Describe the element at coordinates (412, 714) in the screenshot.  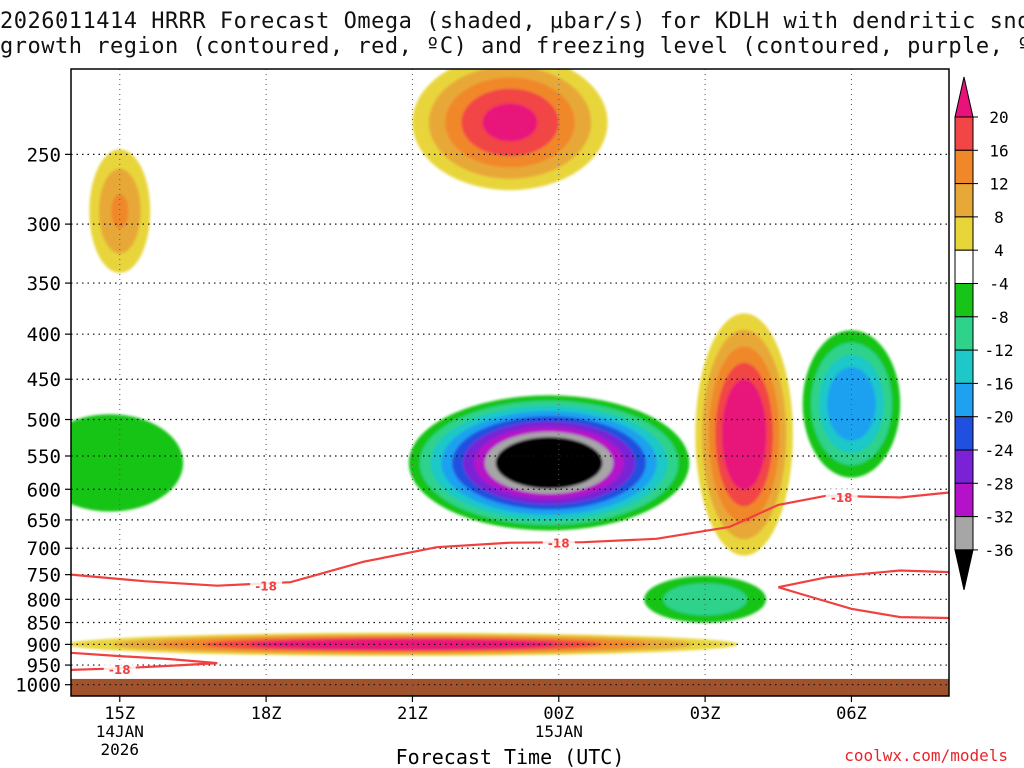
I see `xtick-label: 21Z` at that location.